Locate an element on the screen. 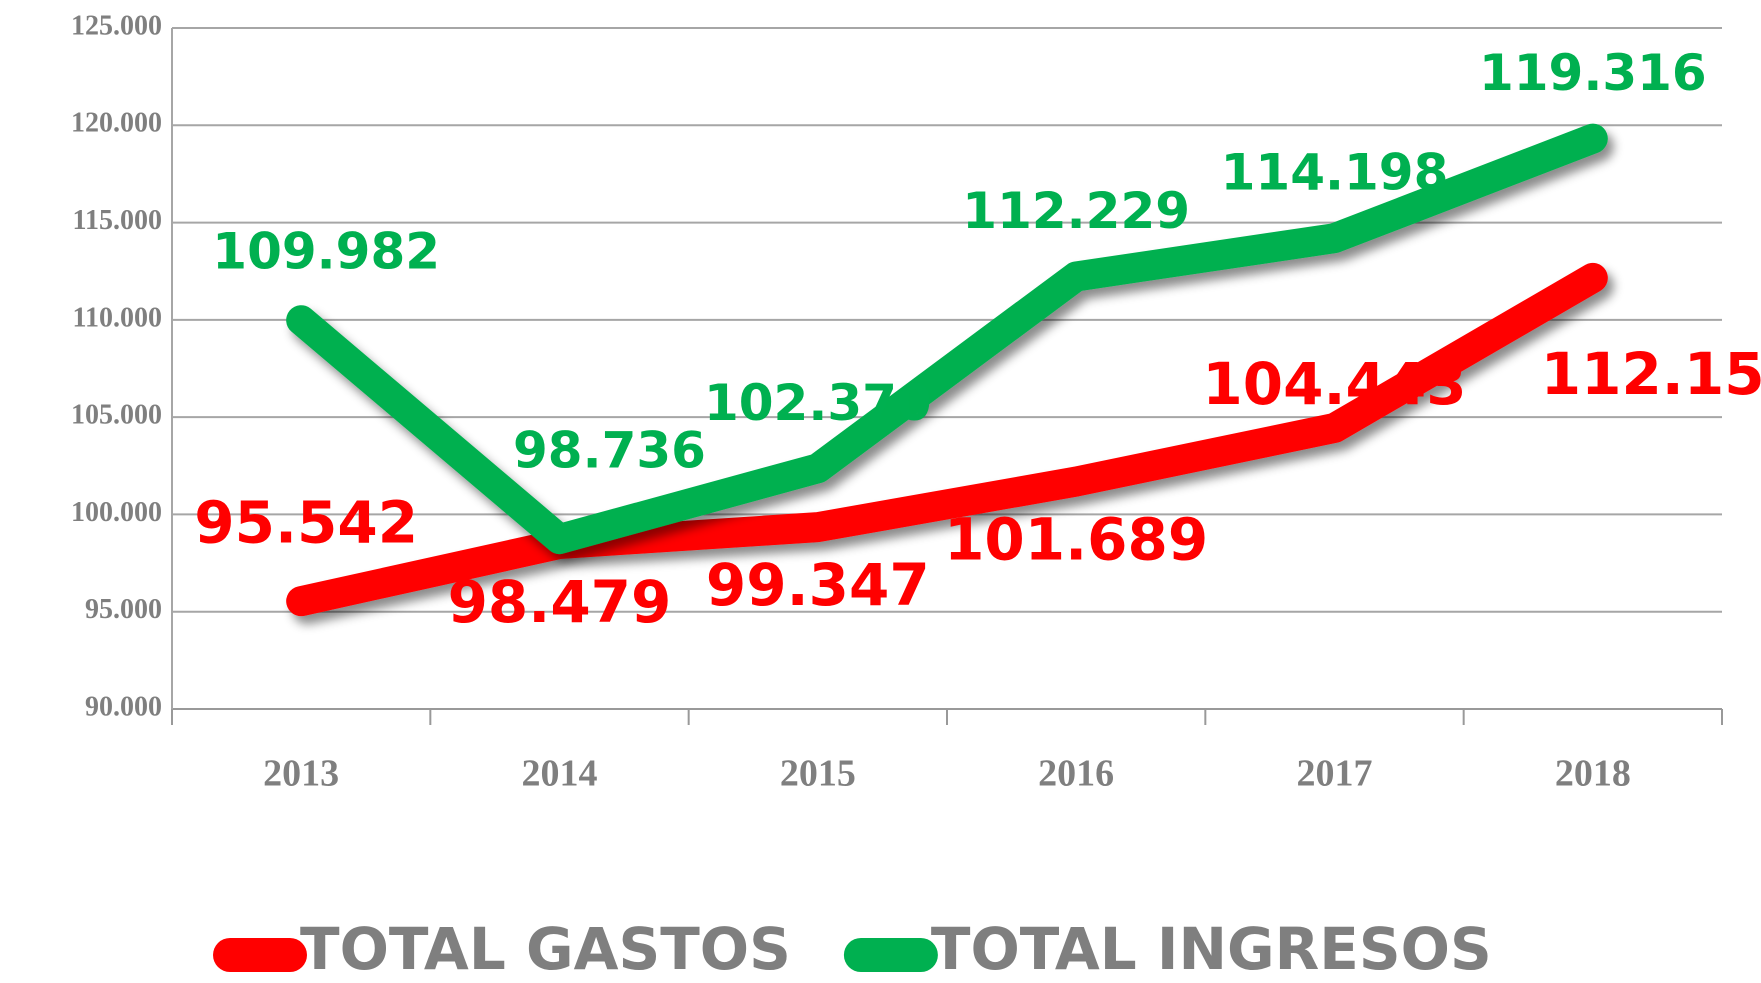 This screenshot has height=983, width=1761. y-tick-label: 115.000 is located at coordinates (117, 220).